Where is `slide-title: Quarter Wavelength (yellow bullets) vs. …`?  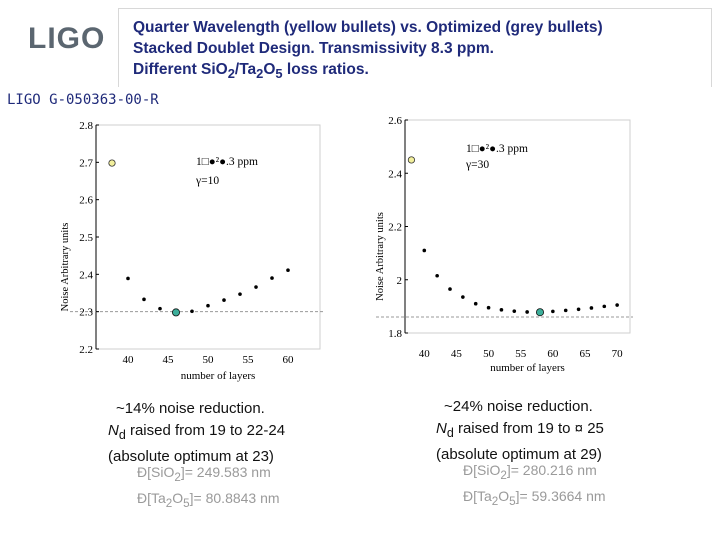
slide-title: Quarter Wavelength (yellow bullets) vs. … is located at coordinates (418, 50).